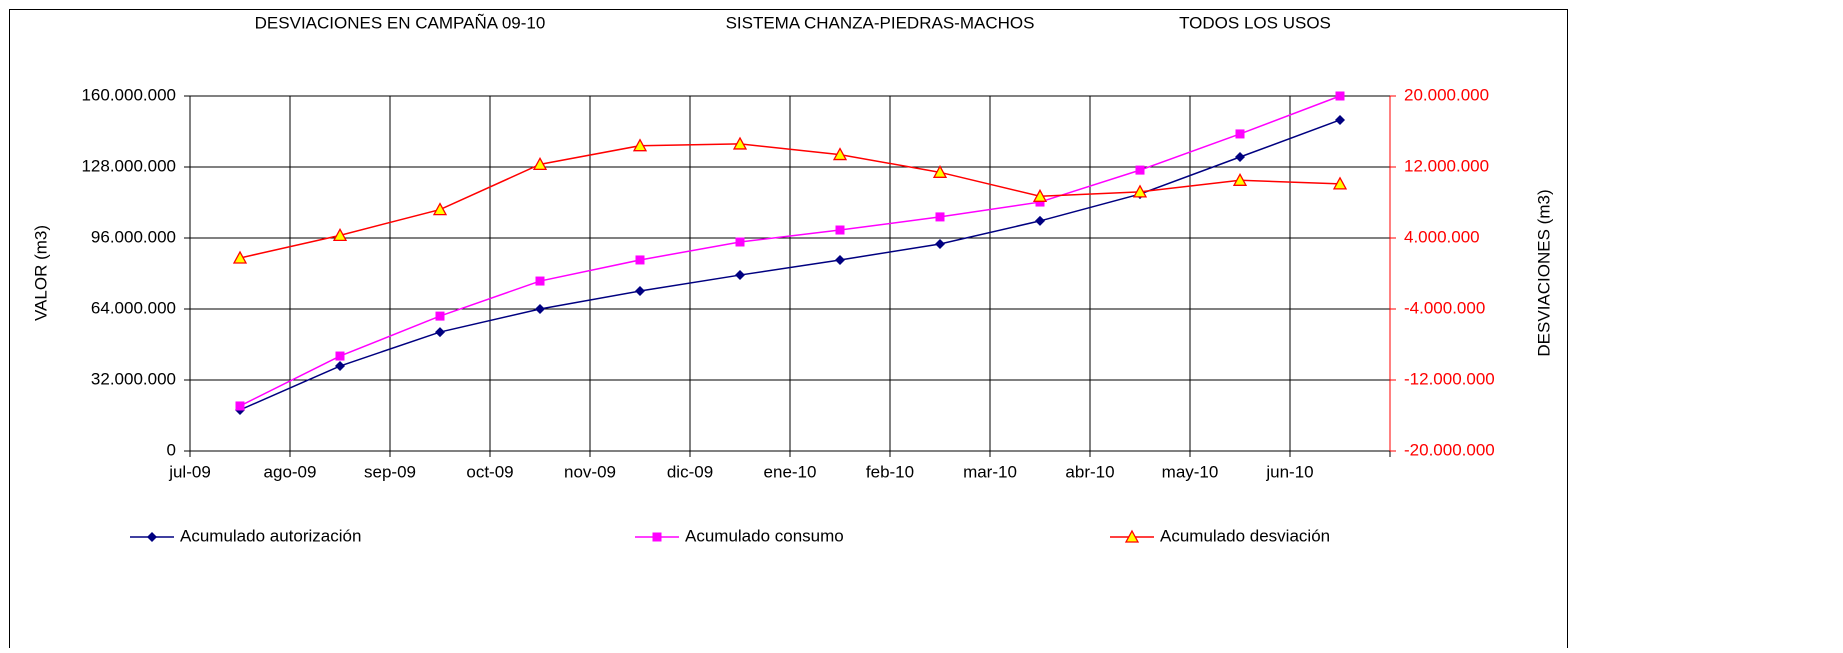  I want to click on y2-tick-label: 20.000.000, so click(1446, 94).